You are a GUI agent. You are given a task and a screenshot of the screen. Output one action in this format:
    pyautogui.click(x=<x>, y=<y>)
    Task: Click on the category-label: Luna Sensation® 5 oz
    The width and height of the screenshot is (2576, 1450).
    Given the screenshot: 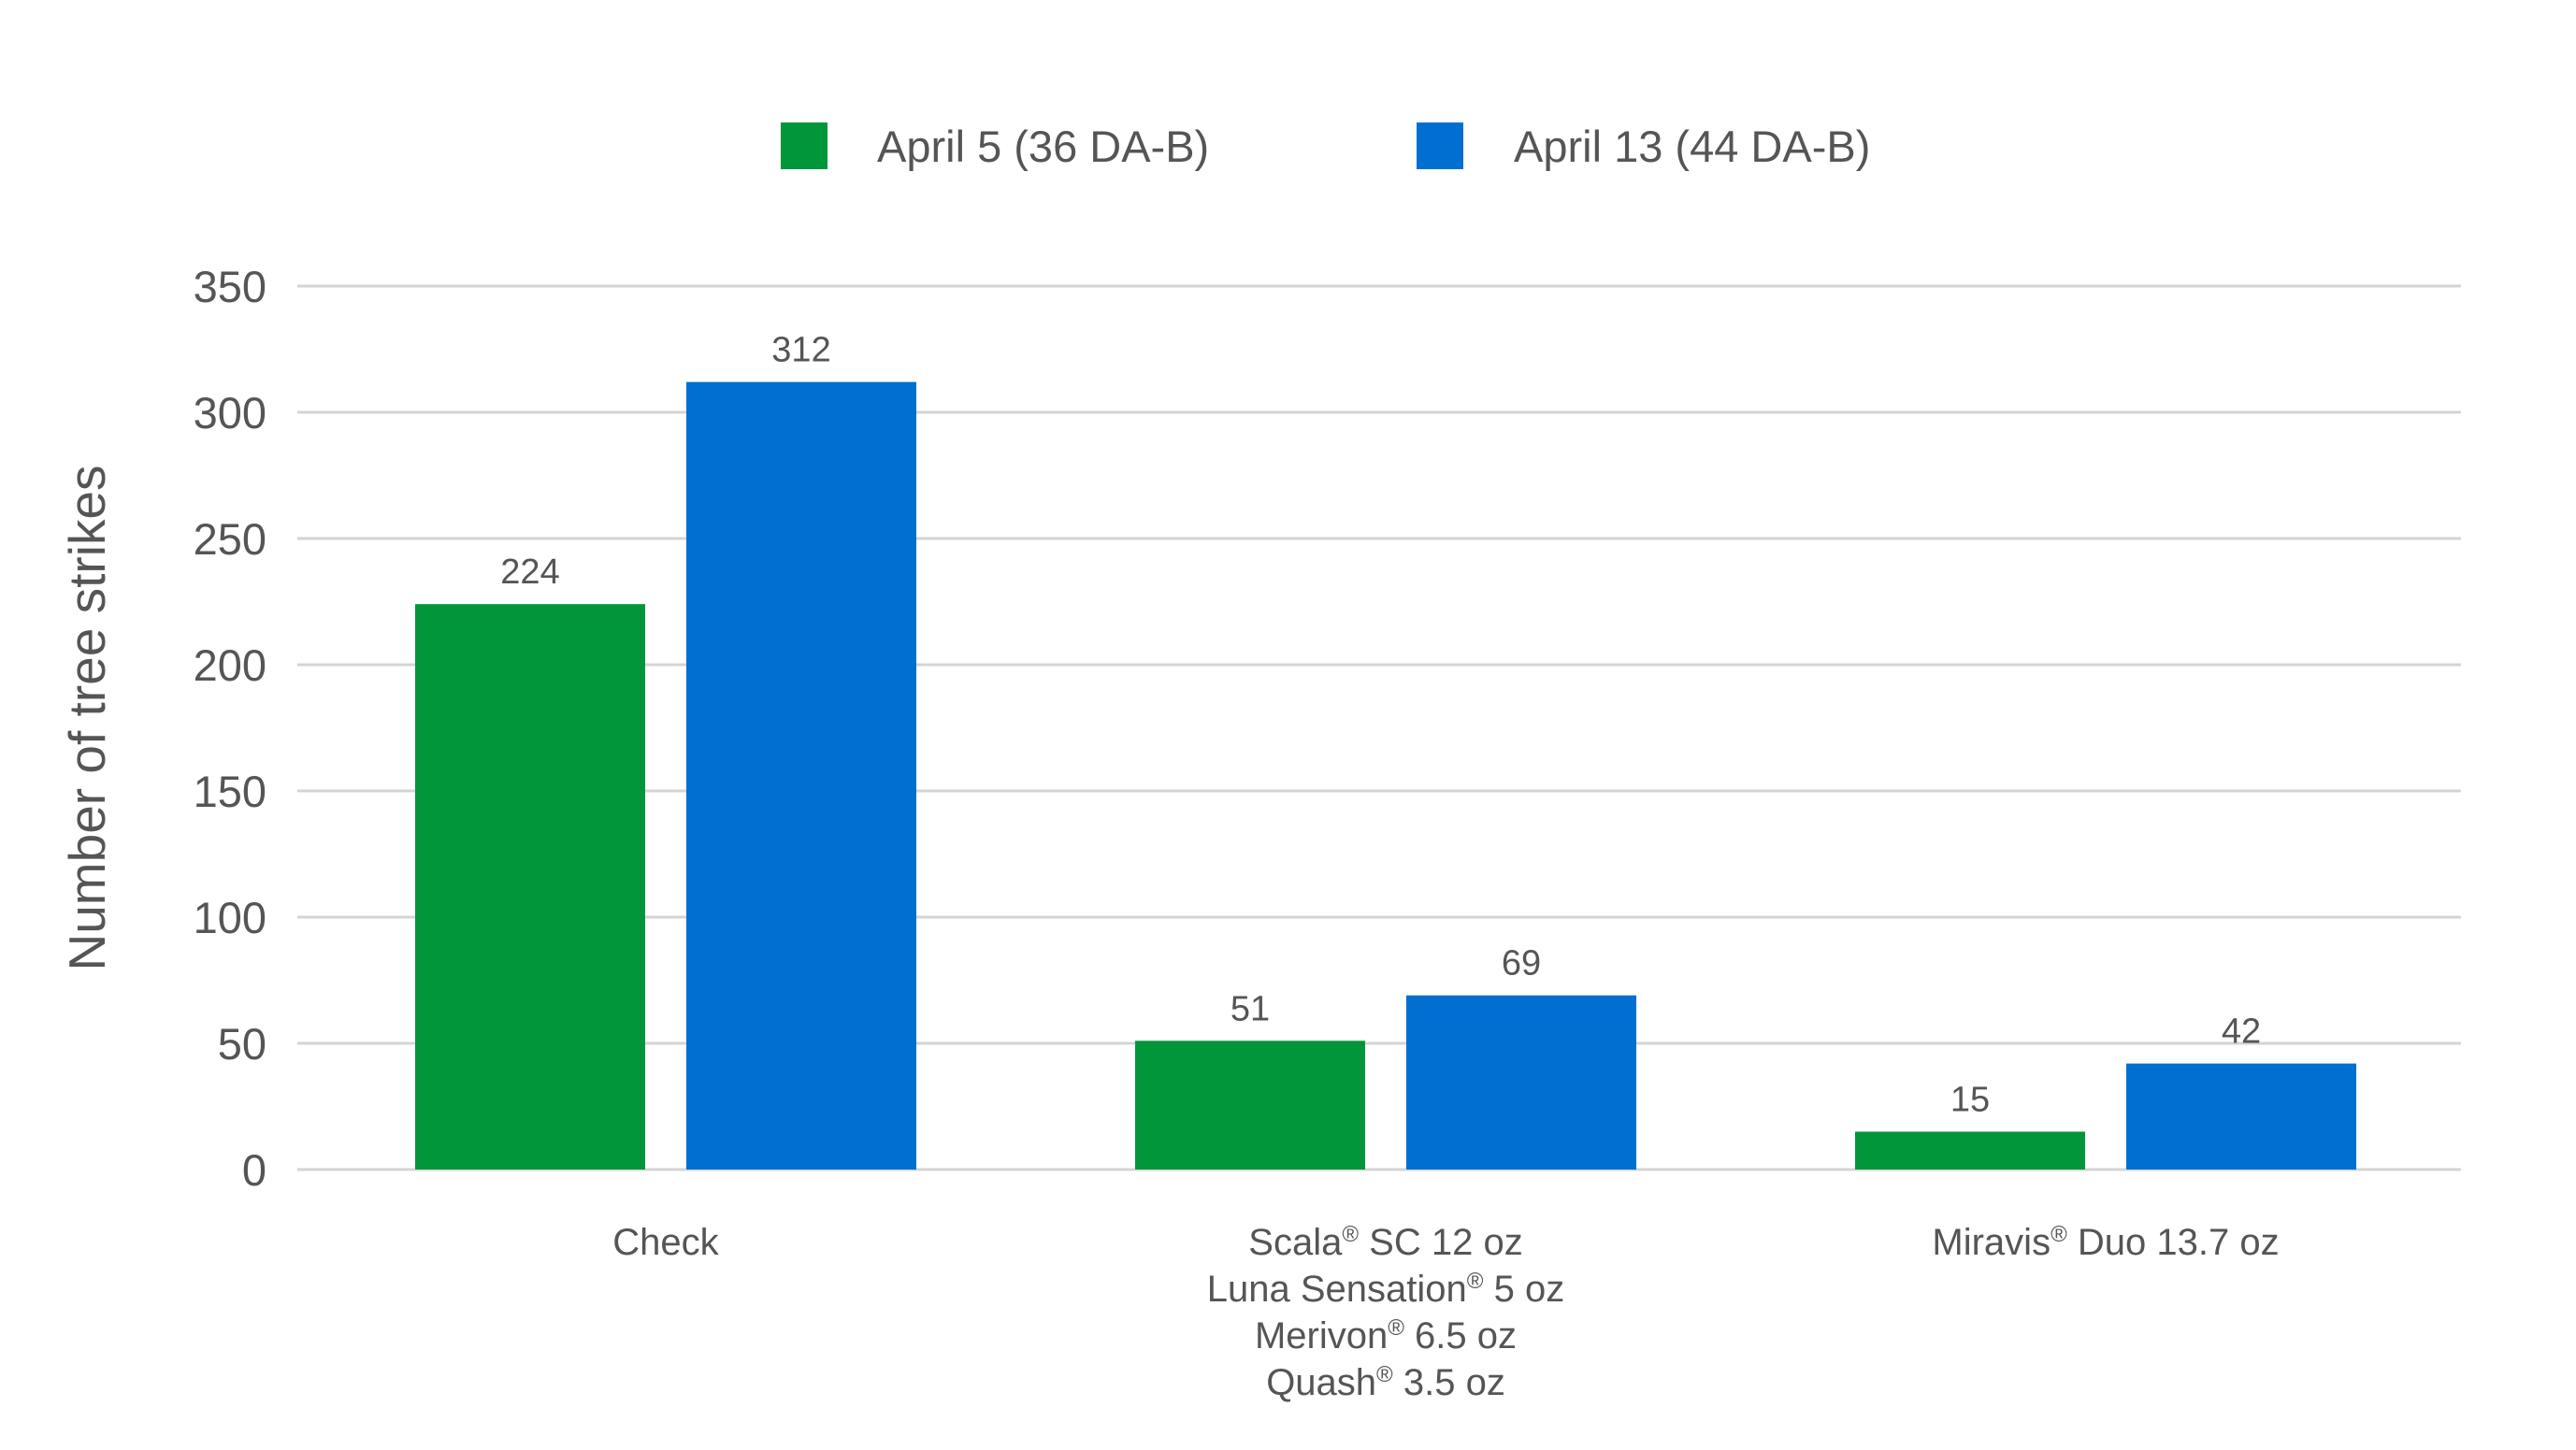 What is the action you would take?
    pyautogui.click(x=1385, y=1289)
    